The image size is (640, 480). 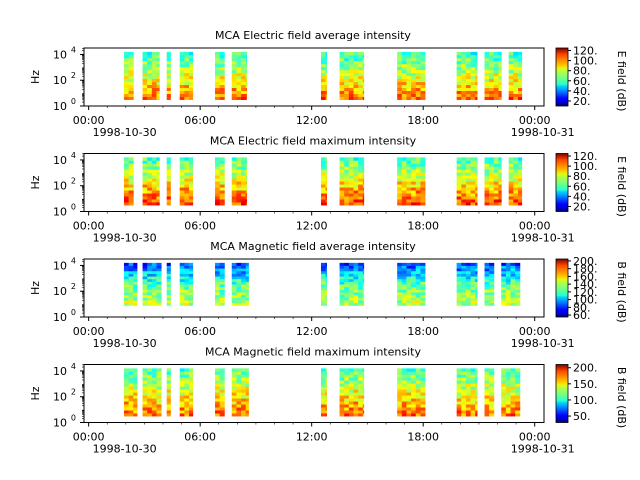 I want to click on colorbar-tick-label: 120., so click(x=585, y=156).